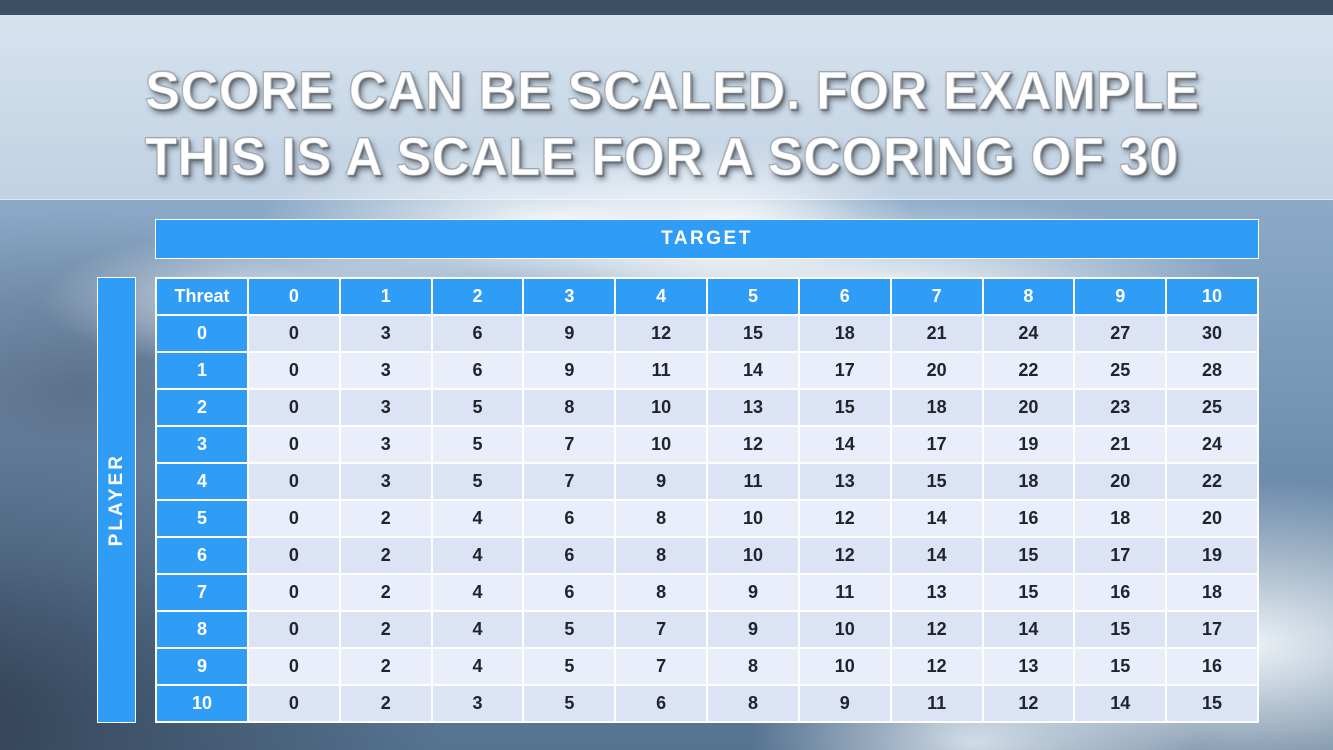 The height and width of the screenshot is (750, 1333). I want to click on row-header-5: 5, so click(202, 518).